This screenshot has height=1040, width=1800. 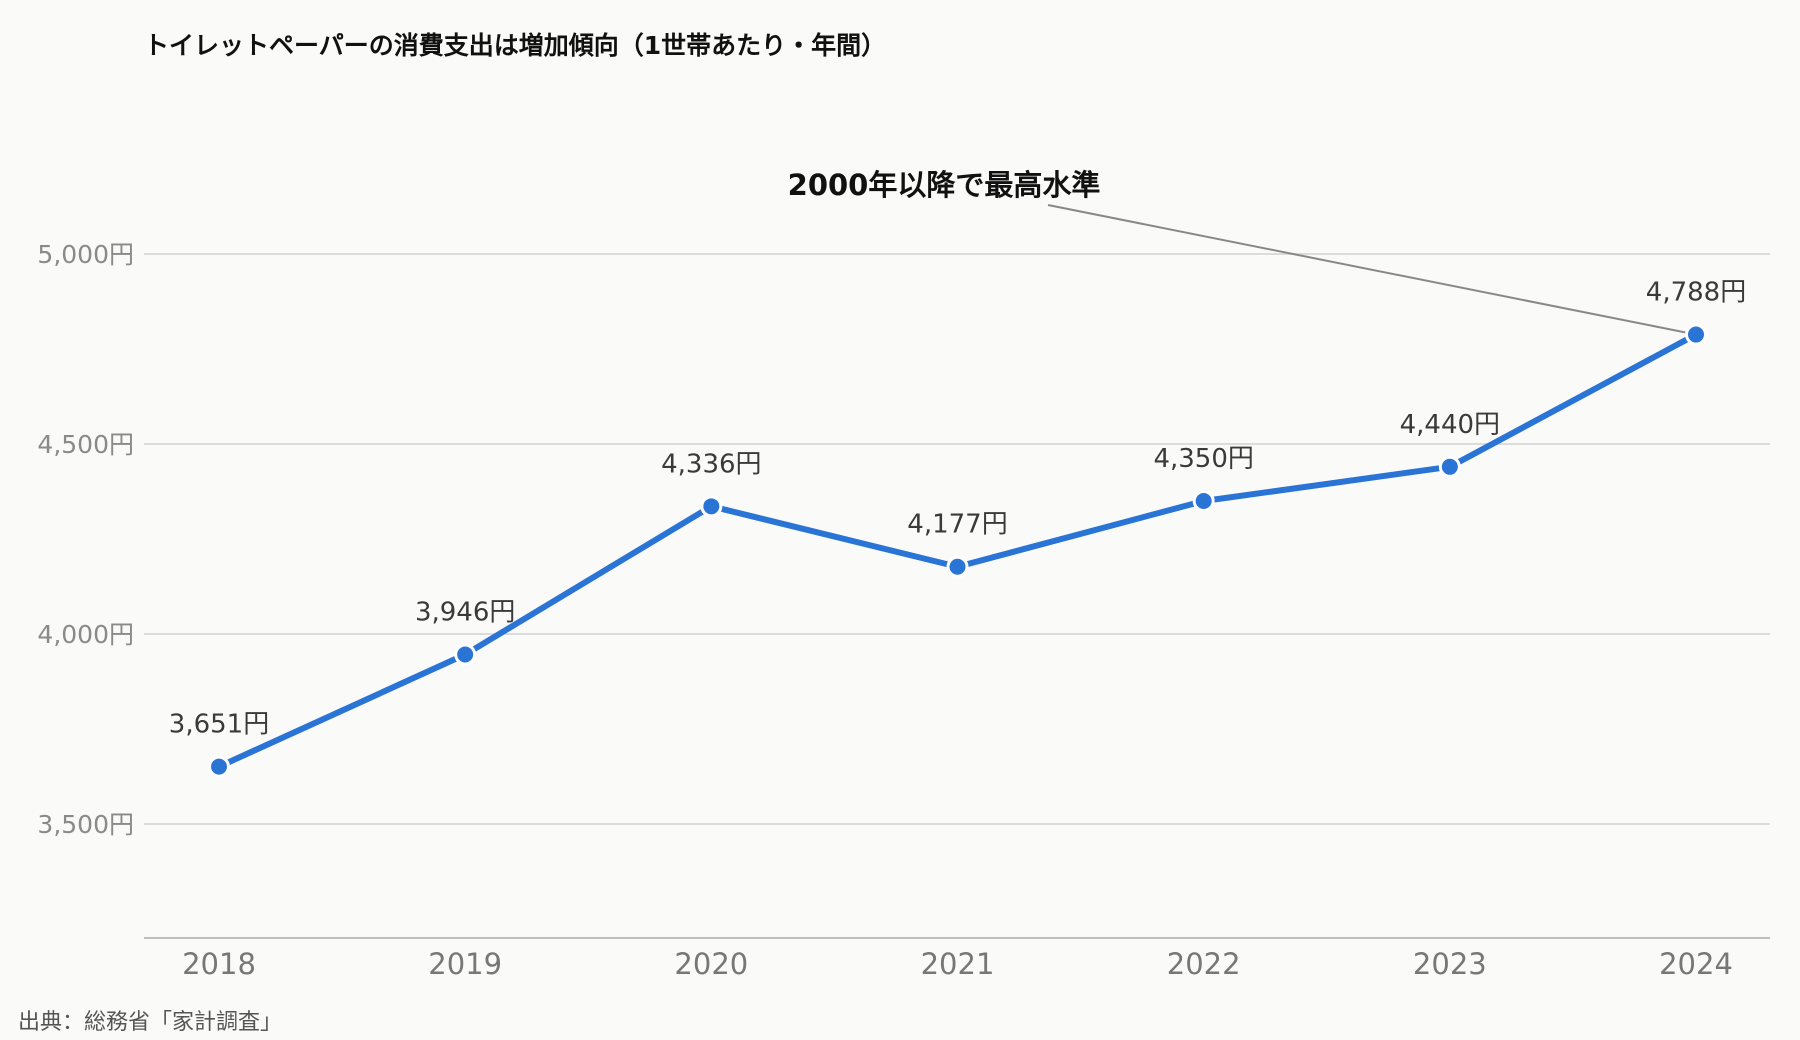 I want to click on data-label: 4,336円, so click(x=711, y=464).